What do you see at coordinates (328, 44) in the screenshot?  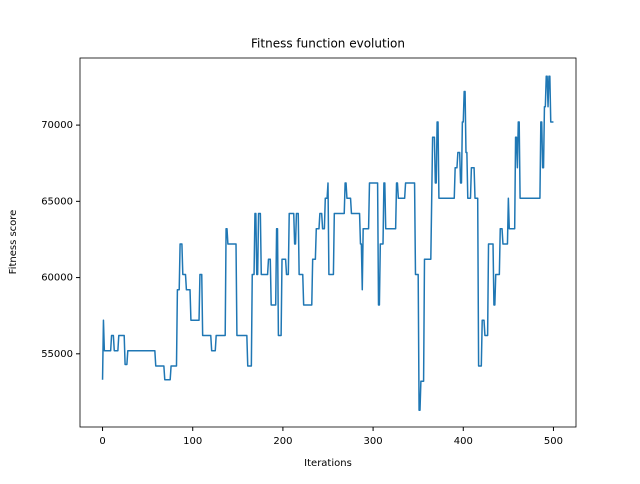 I see `chart-title: Fitness function evolution` at bounding box center [328, 44].